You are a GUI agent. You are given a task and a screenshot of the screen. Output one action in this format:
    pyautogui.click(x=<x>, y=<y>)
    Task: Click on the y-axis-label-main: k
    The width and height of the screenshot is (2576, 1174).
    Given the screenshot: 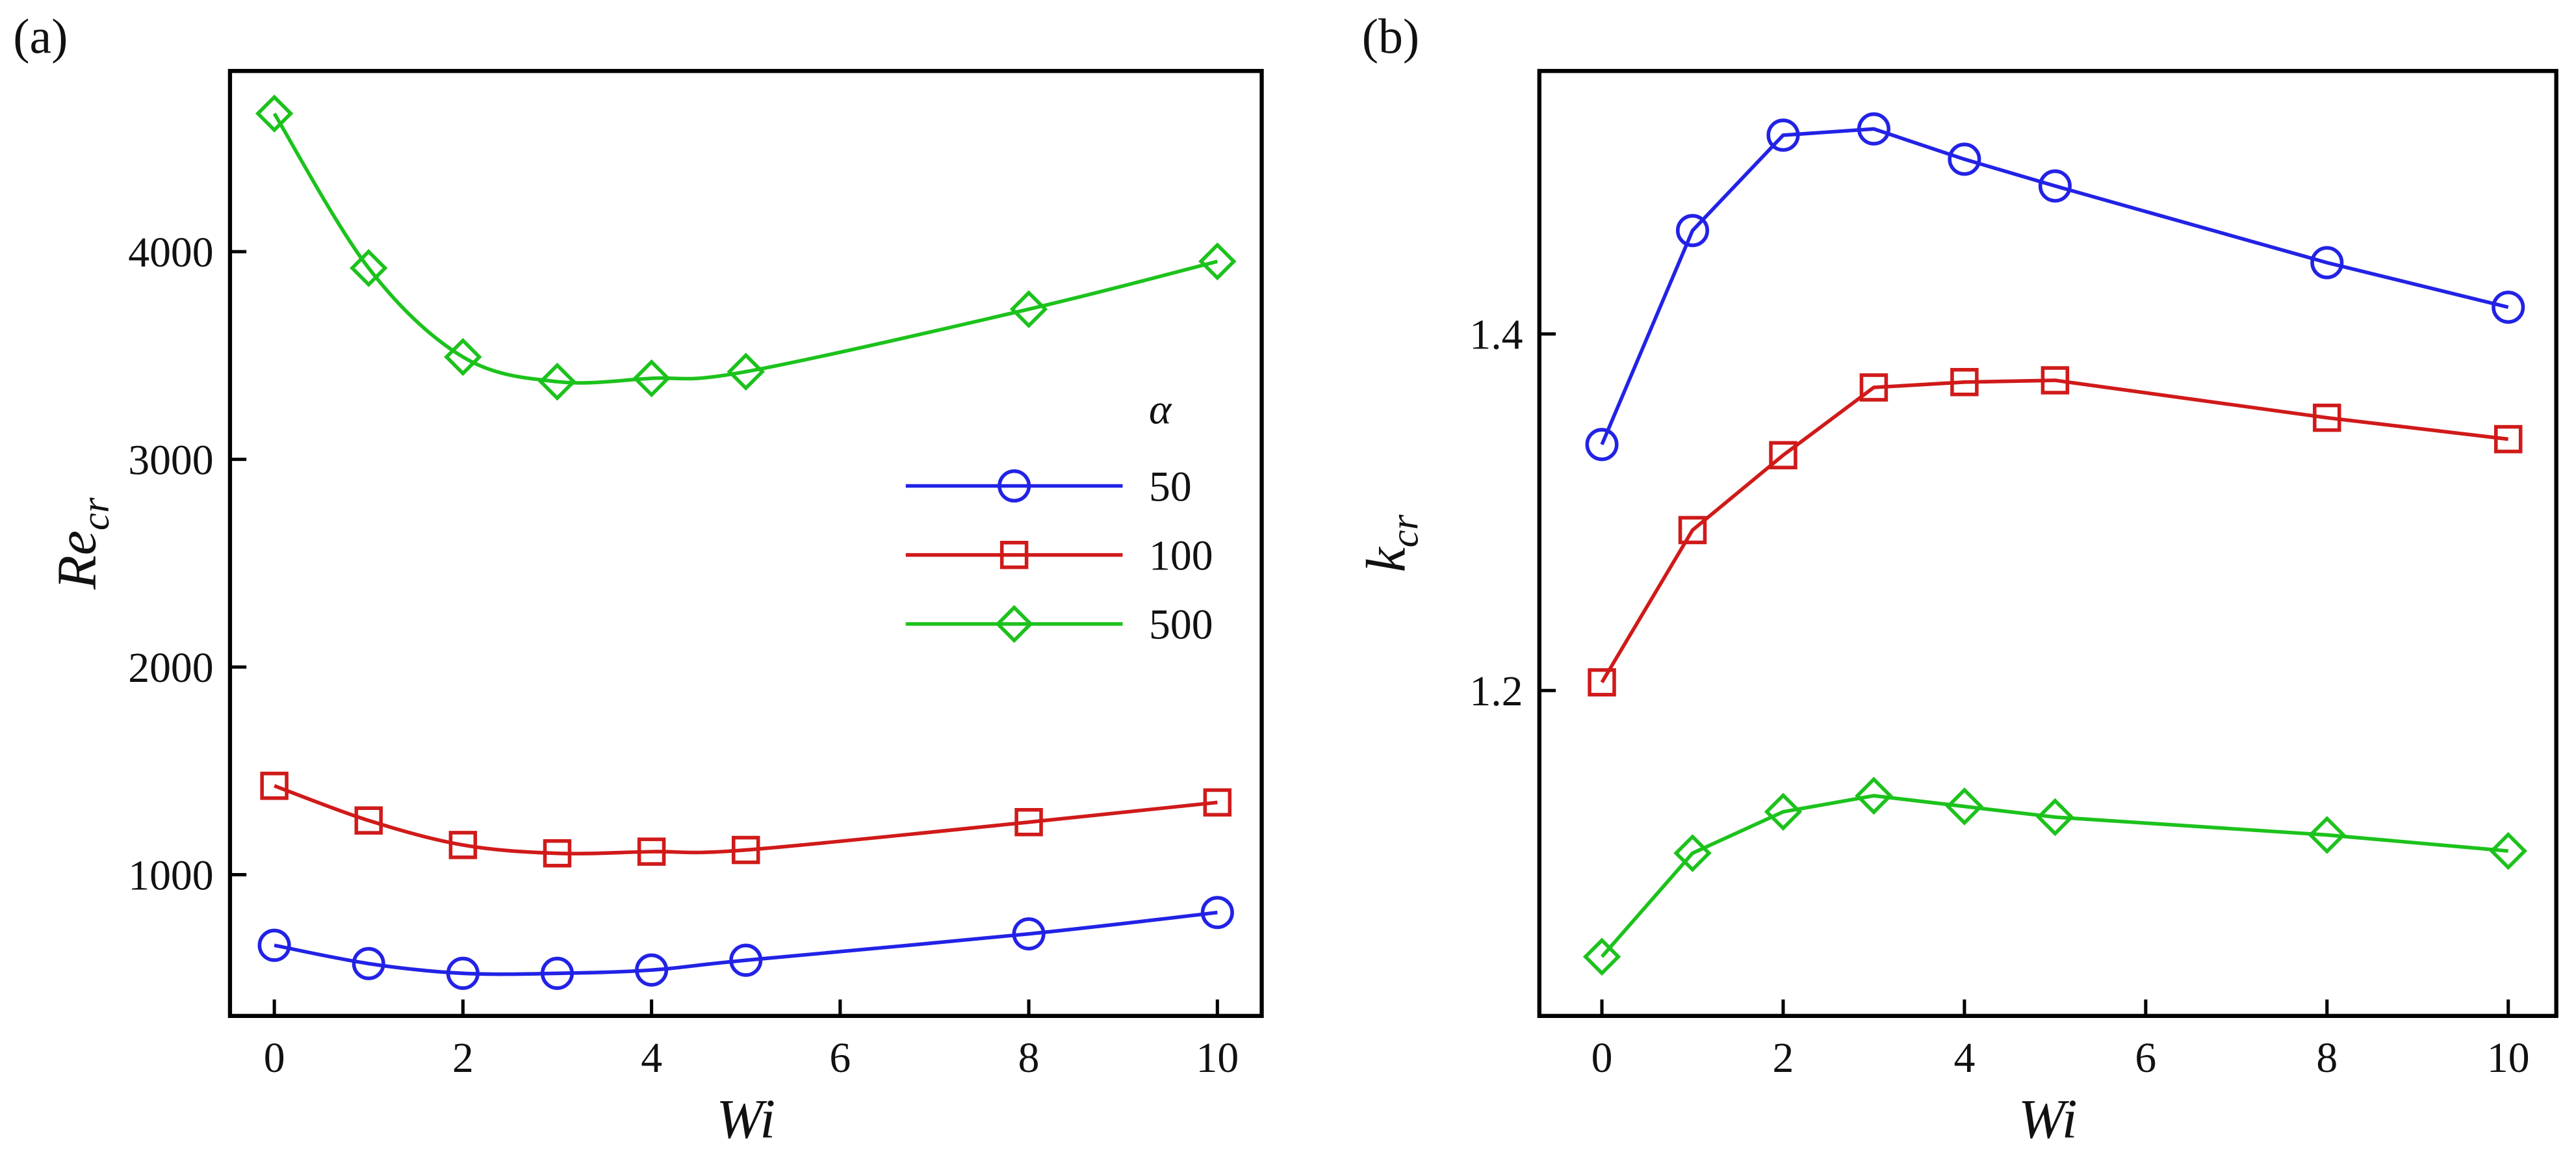 What is the action you would take?
    pyautogui.click(x=1385, y=559)
    